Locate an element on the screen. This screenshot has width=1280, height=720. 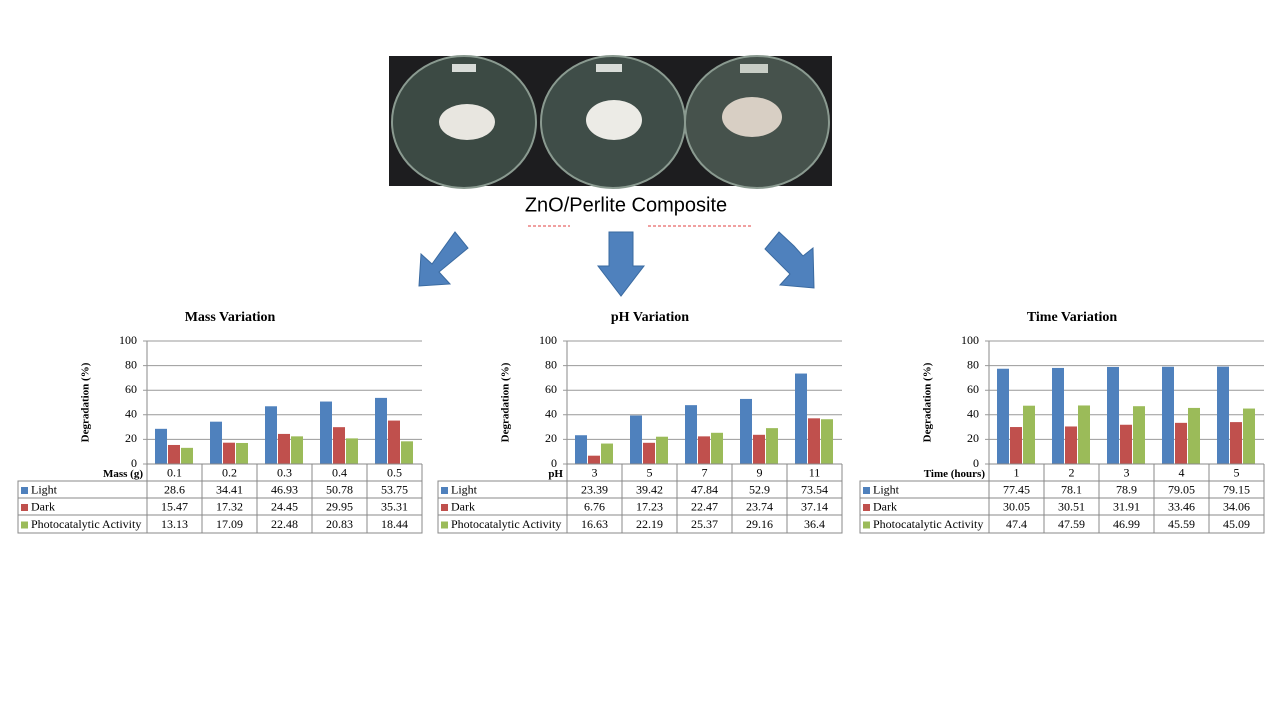
chart-title: Mass Variation is located at coordinates (230, 317).